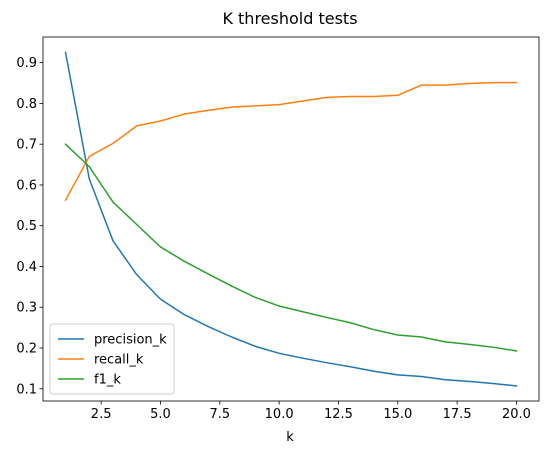  Describe the element at coordinates (516, 414) in the screenshot. I see `x-tick-label: 20.0` at that location.